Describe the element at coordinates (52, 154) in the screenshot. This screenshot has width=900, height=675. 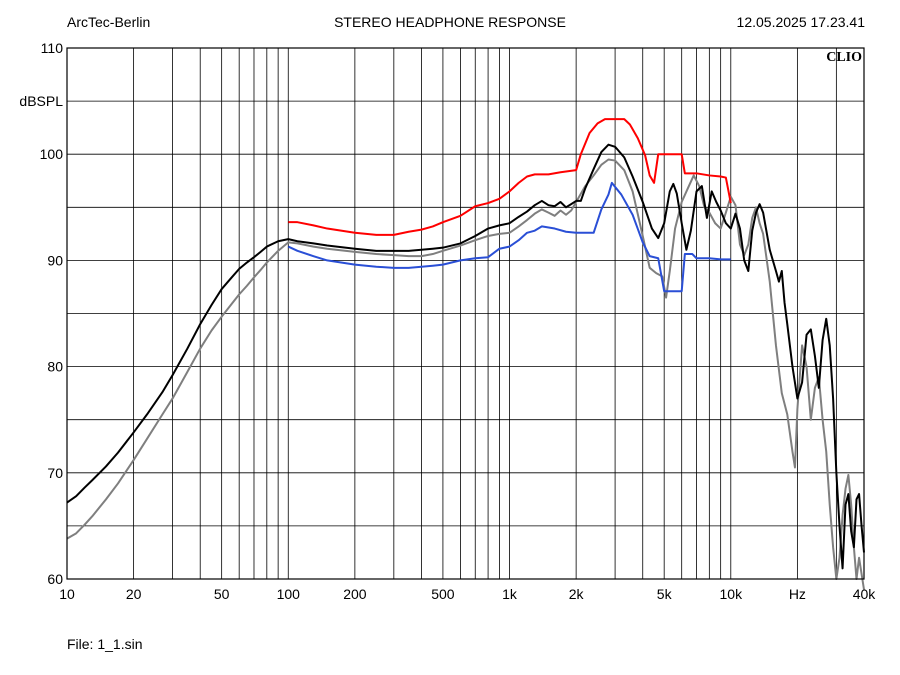
I see `y-tick-label: 100` at that location.